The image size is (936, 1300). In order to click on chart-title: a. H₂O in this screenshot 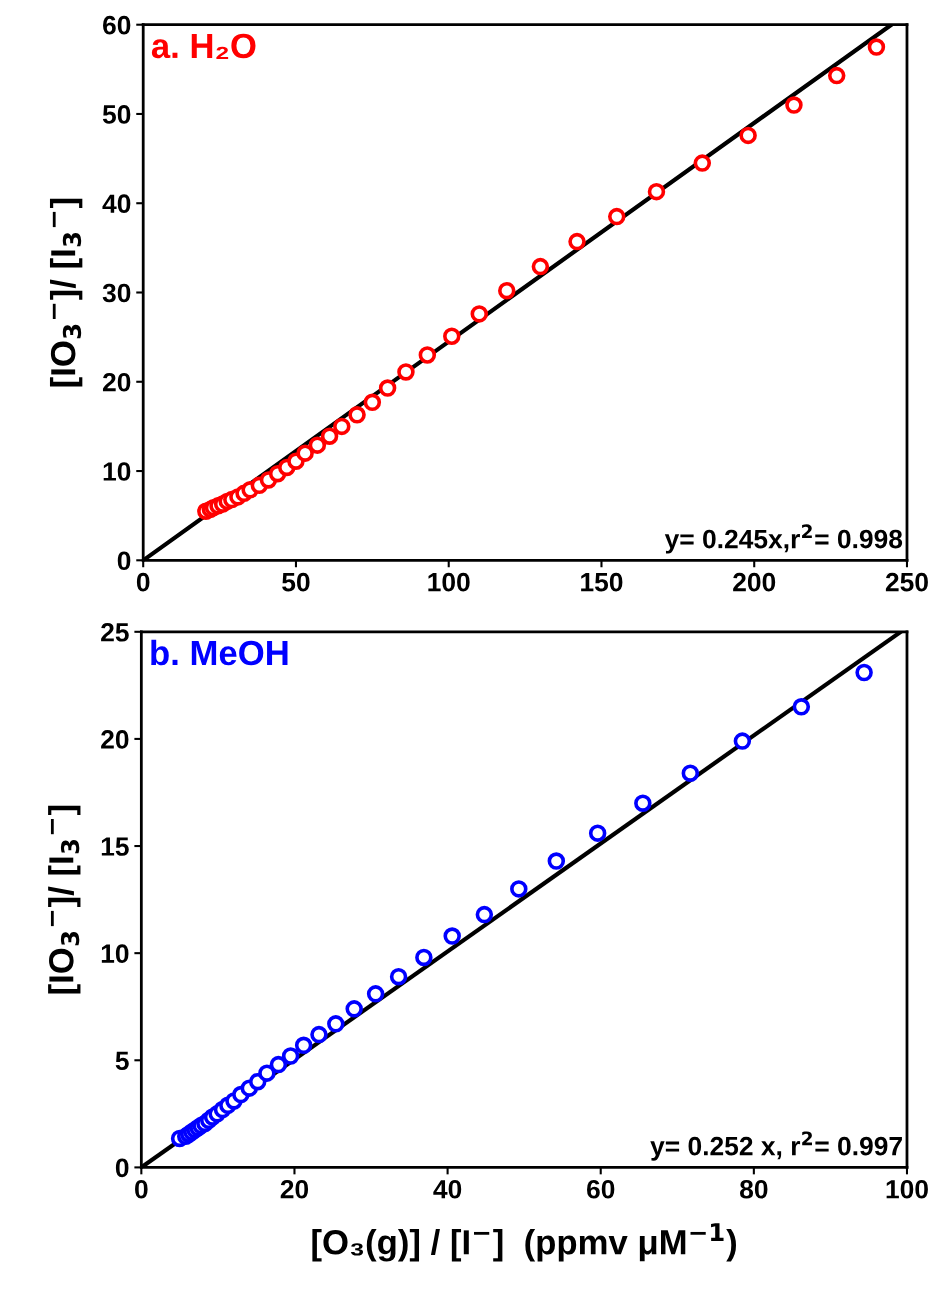, I will do `click(203, 46)`.